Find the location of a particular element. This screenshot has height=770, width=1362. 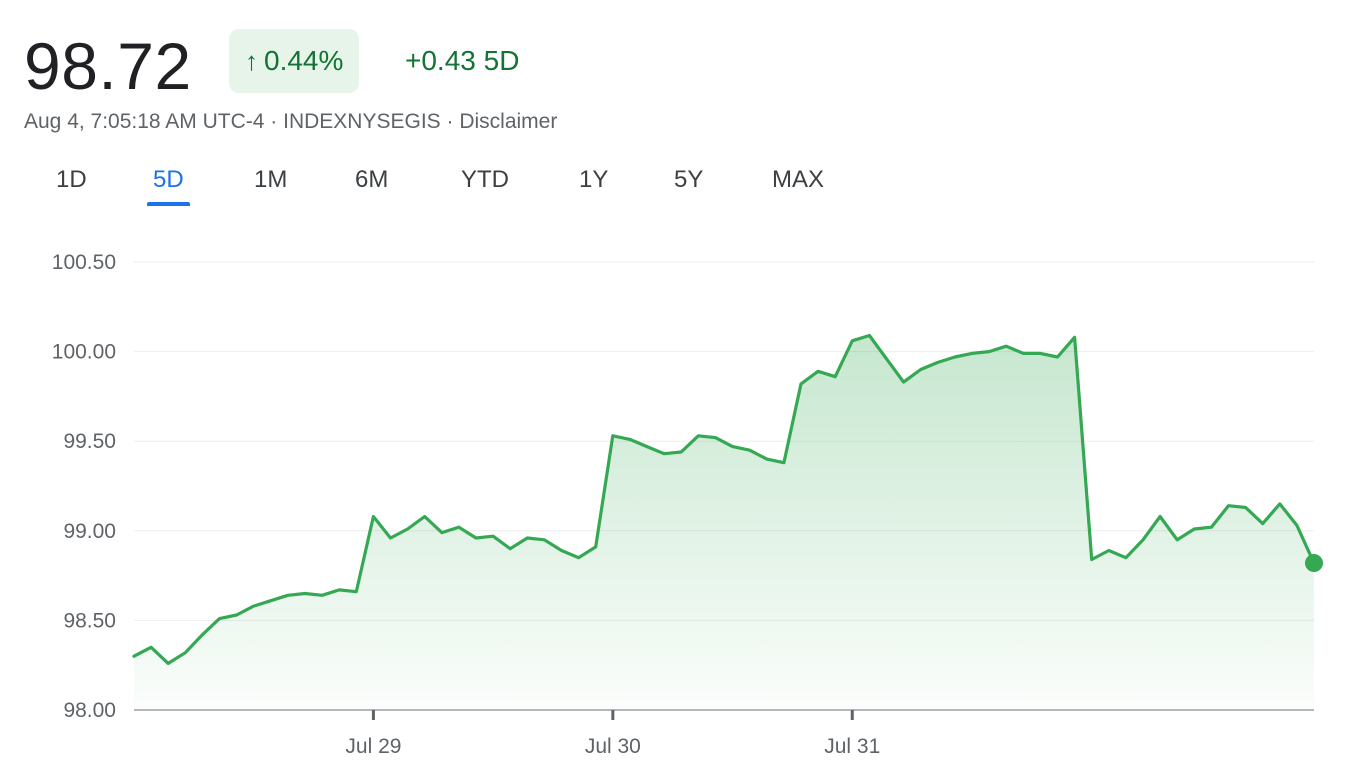

tab-1m: 1M is located at coordinates (271, 179).